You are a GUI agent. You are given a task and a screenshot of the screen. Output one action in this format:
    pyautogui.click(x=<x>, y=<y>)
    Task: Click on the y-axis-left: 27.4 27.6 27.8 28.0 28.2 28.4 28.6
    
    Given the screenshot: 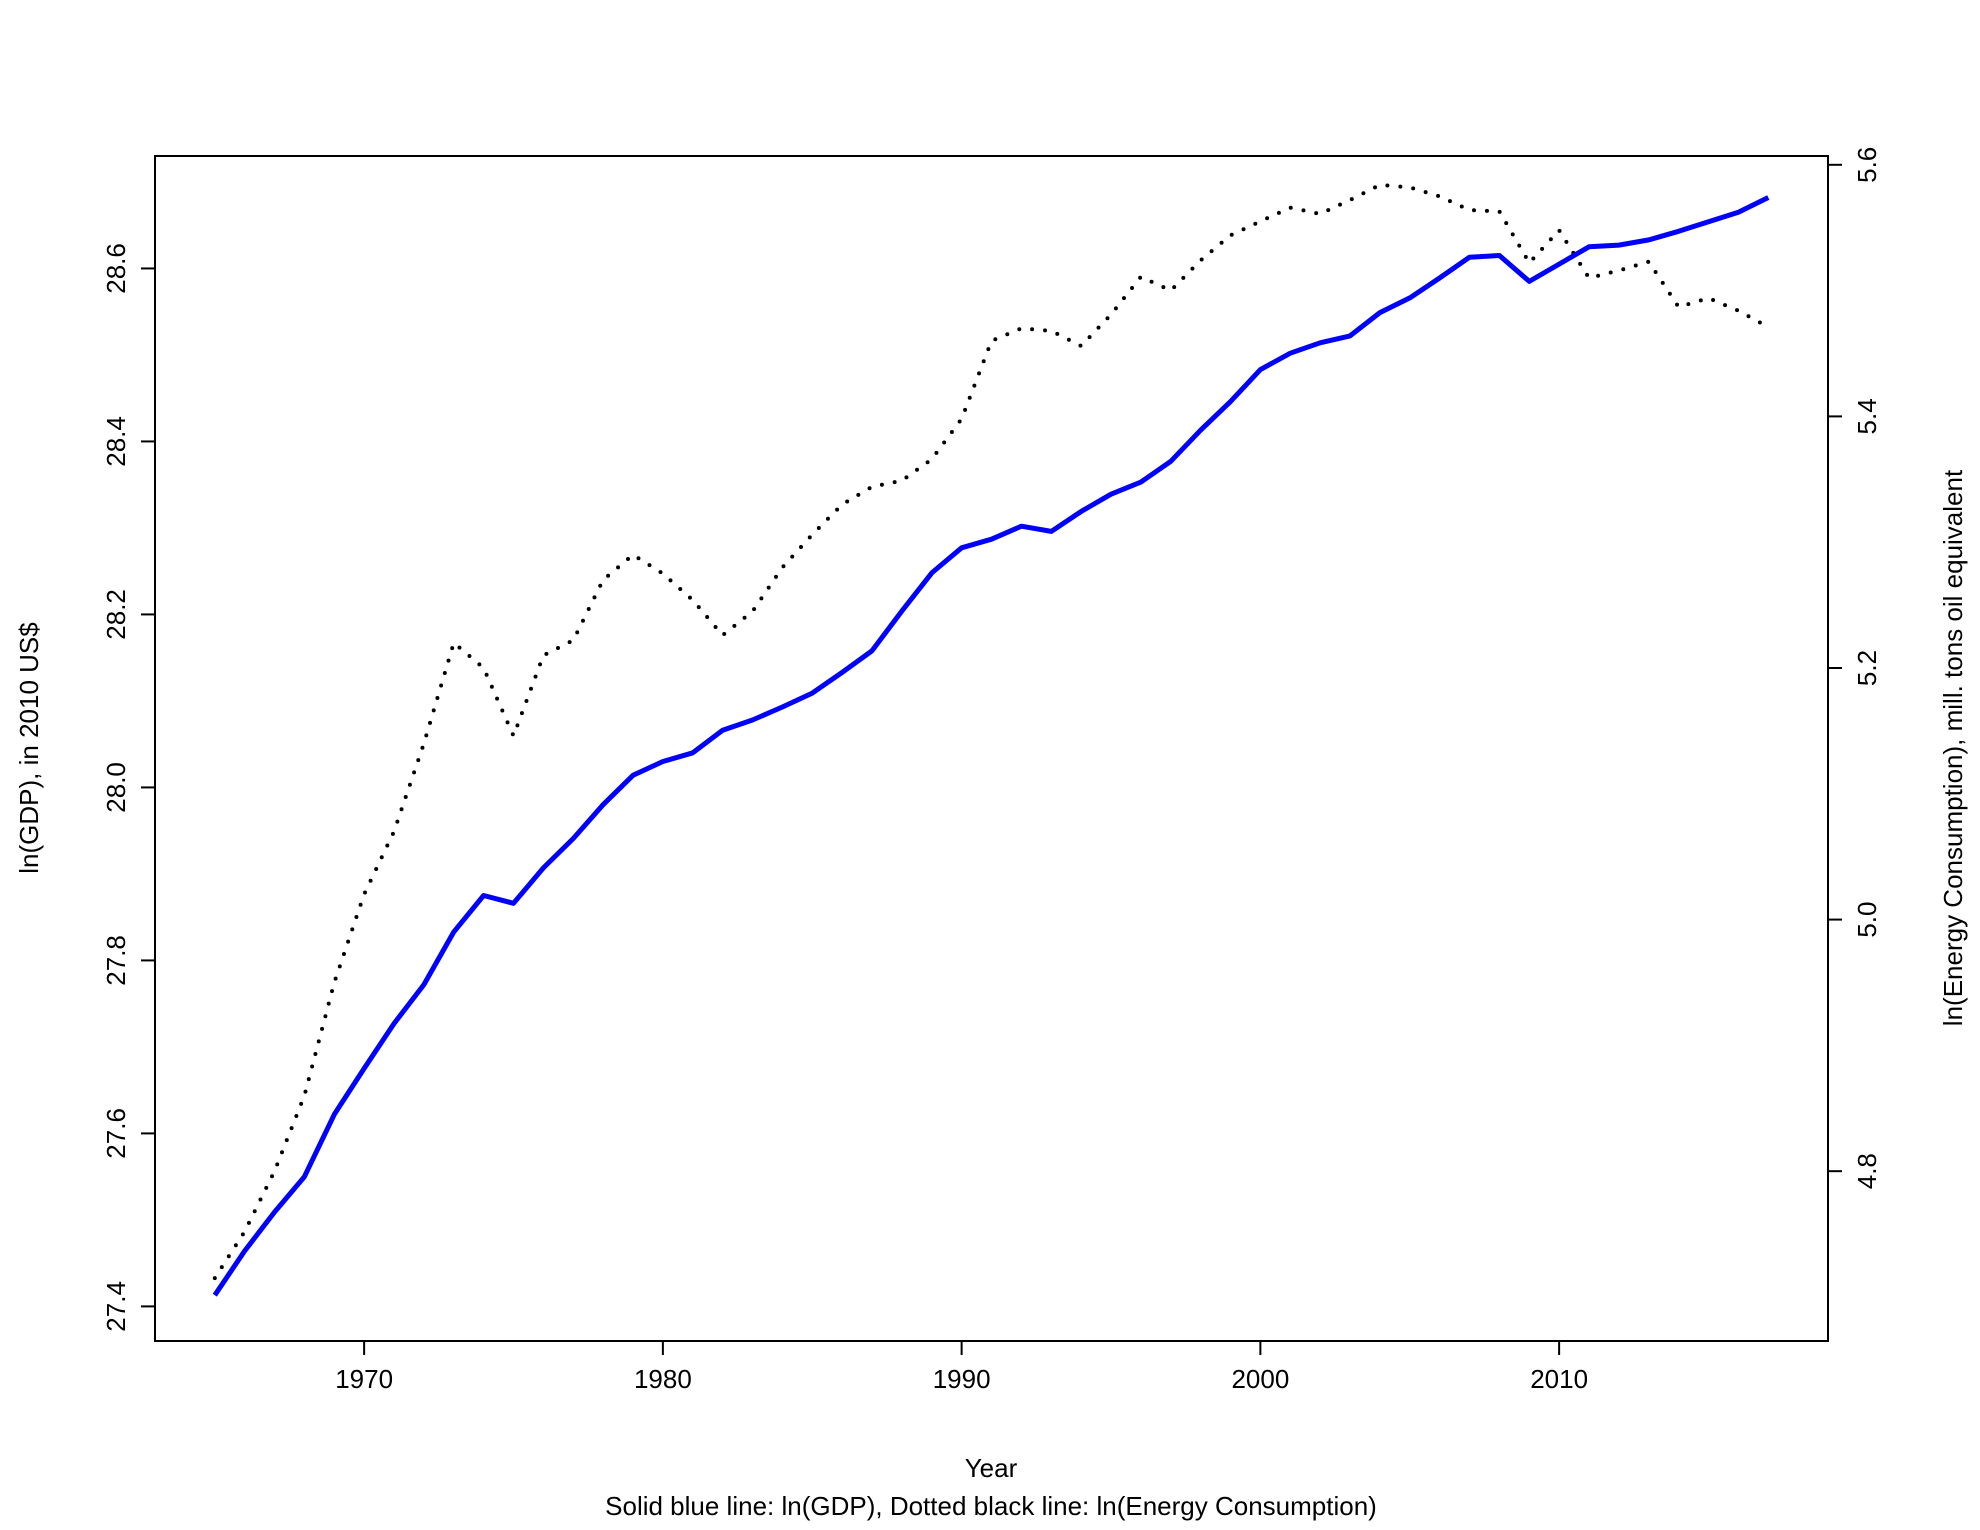 What is the action you would take?
    pyautogui.click(x=128, y=787)
    